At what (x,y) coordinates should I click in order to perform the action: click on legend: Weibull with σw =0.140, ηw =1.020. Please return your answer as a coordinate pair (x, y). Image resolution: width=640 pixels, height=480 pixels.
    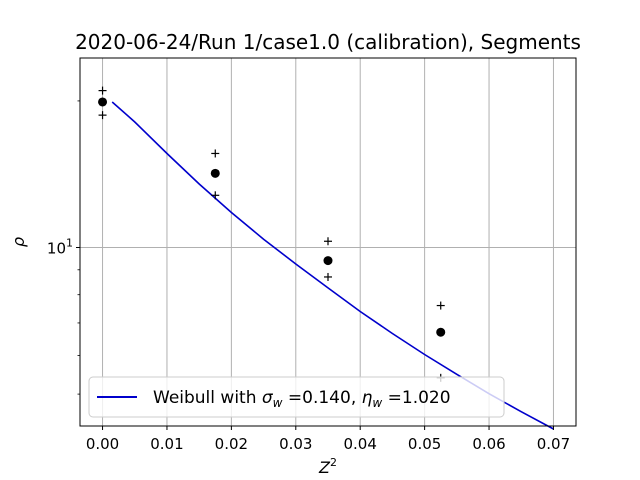
    Looking at the image, I should click on (296, 397).